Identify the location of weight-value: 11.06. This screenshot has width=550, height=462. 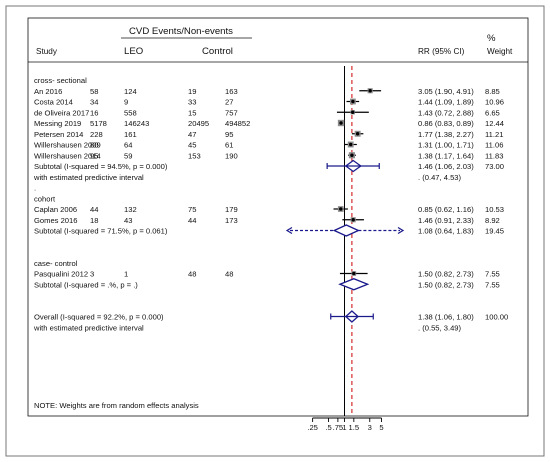
(494, 145).